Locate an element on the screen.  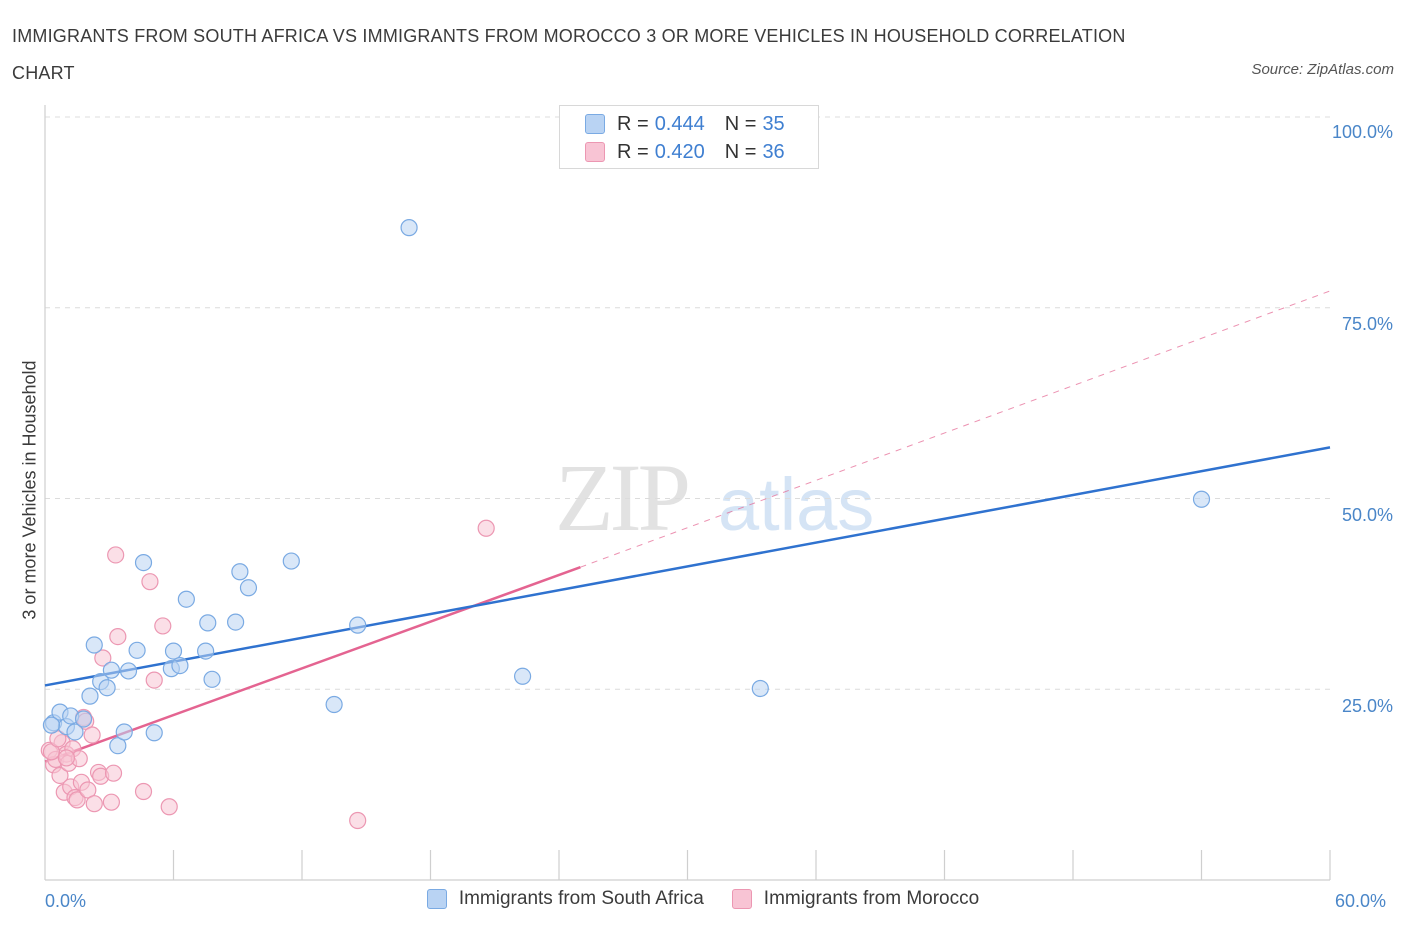
source-label: Source: ZipAtlas.com is located at coordinates (1322, 69).